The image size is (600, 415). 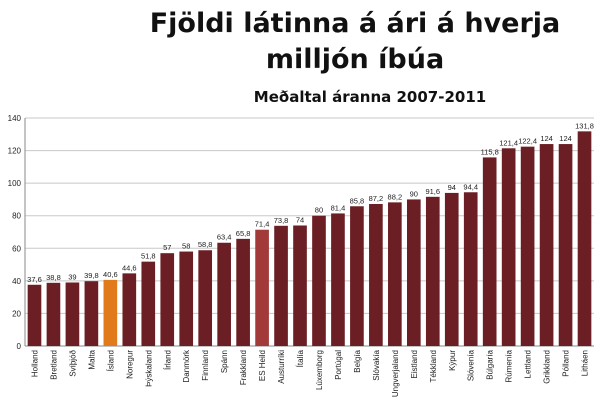 I want to click on data-label: 88,2, so click(x=395, y=196).